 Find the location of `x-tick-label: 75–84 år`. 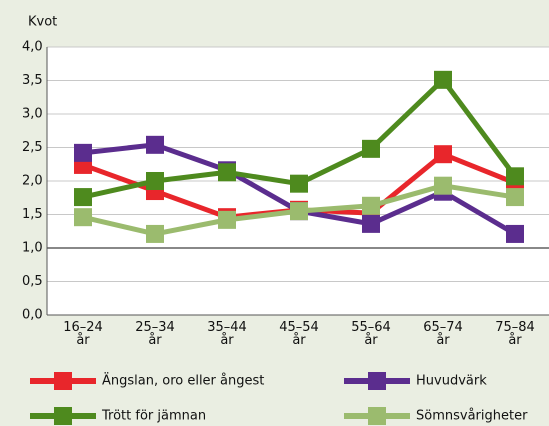

x-tick-label: 75–84 år is located at coordinates (515, 334).